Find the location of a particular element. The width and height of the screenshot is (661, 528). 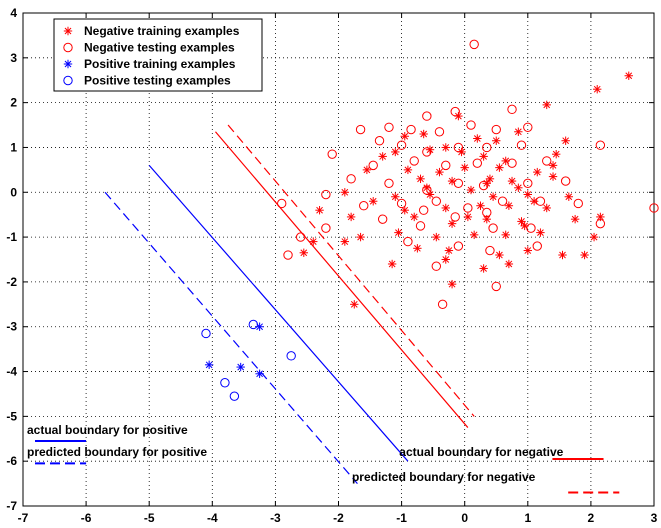

x-tick-label: 2 is located at coordinates (591, 518).